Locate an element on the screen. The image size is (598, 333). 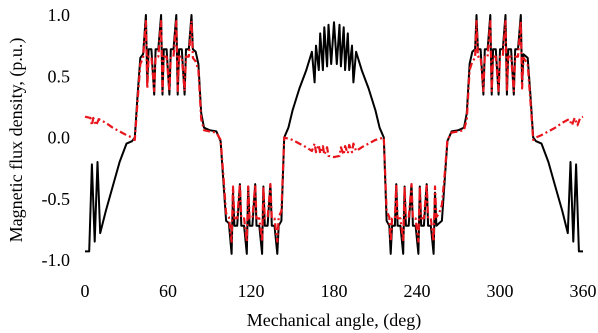
y-tick-label: -0.5 is located at coordinates (56, 199).